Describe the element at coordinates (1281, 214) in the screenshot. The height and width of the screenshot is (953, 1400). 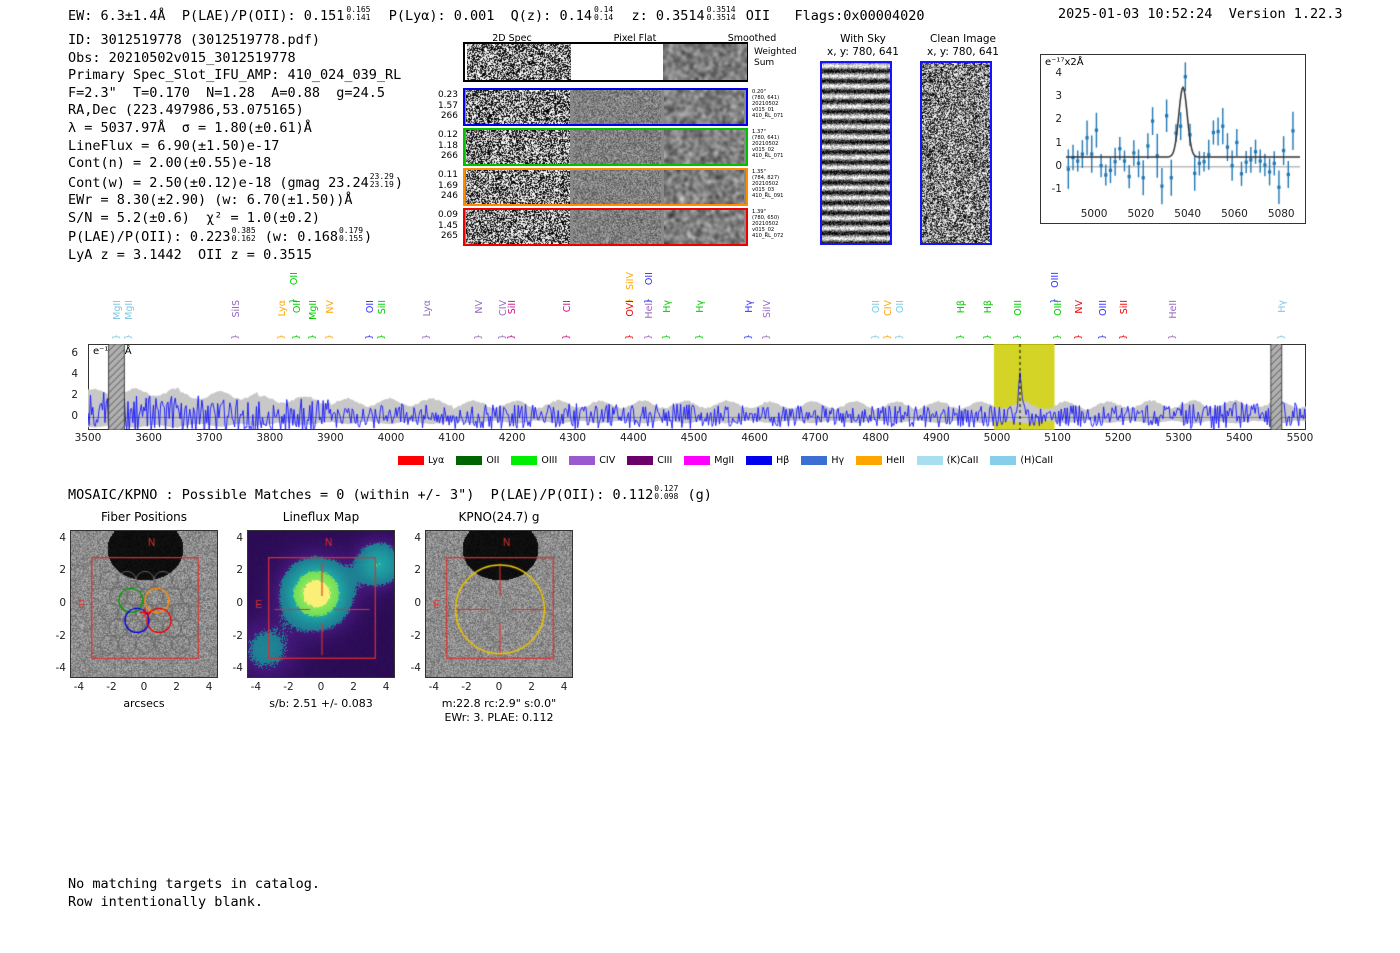
I see `xtick: 5080` at that location.